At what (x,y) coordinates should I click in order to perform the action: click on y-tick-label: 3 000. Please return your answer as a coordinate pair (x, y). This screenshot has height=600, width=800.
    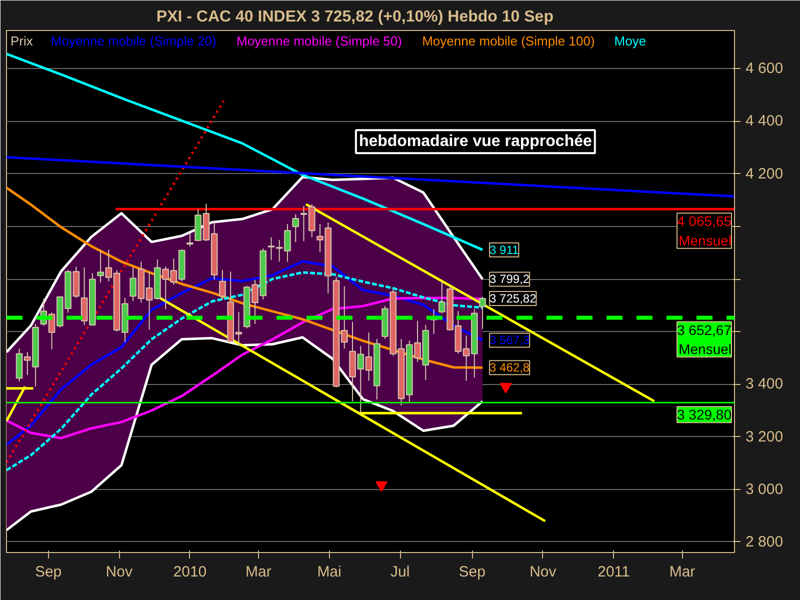
    Looking at the image, I should click on (765, 489).